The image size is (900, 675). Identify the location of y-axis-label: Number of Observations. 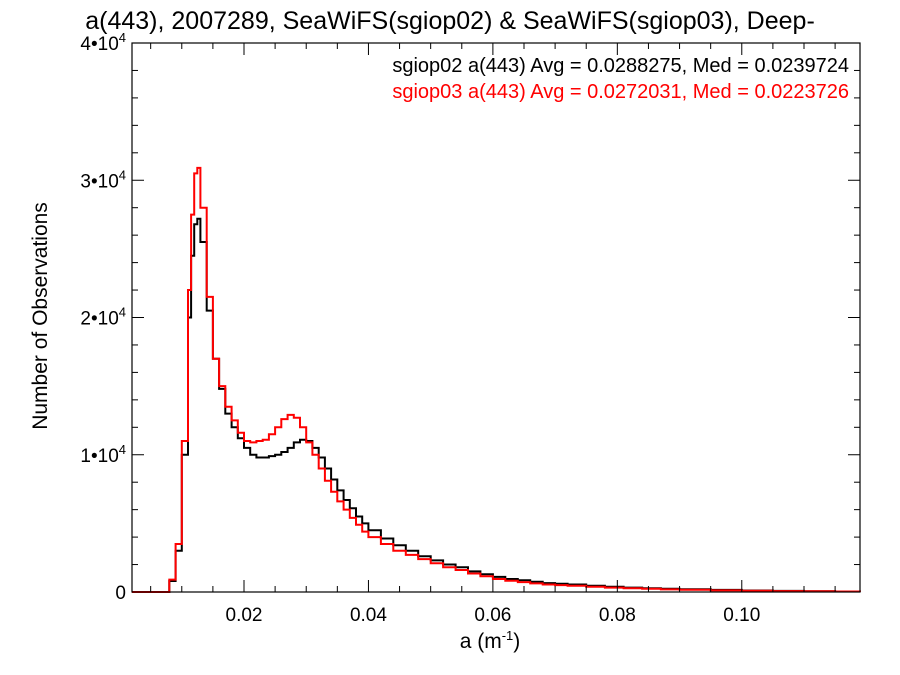
(40, 316).